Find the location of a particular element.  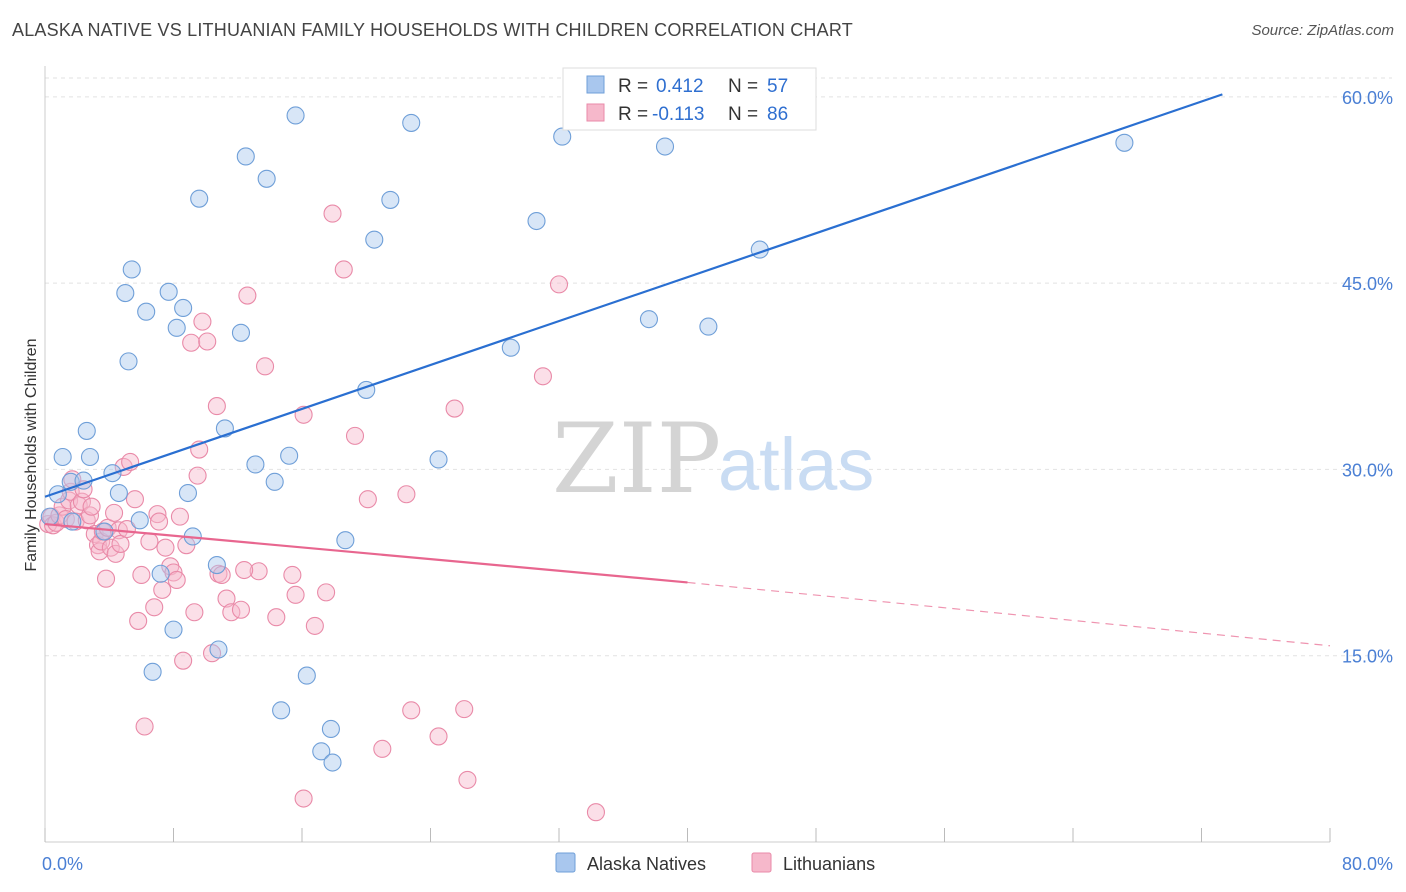

watermark-zip: ZIP is located at coordinates (636, 459).